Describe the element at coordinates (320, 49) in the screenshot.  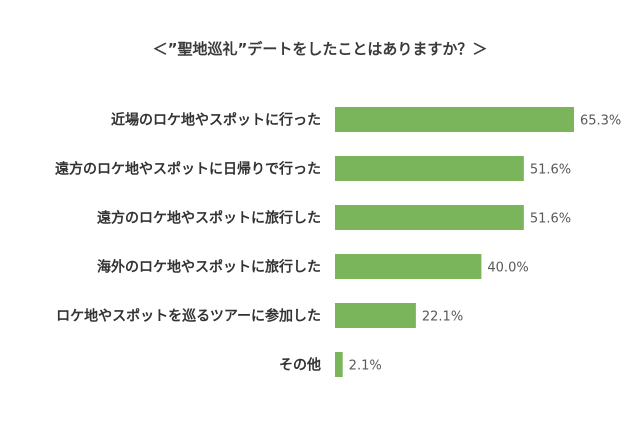
I see `chart-title: ＜”聖地巡礼”デートをしたことはありますか？＞` at that location.